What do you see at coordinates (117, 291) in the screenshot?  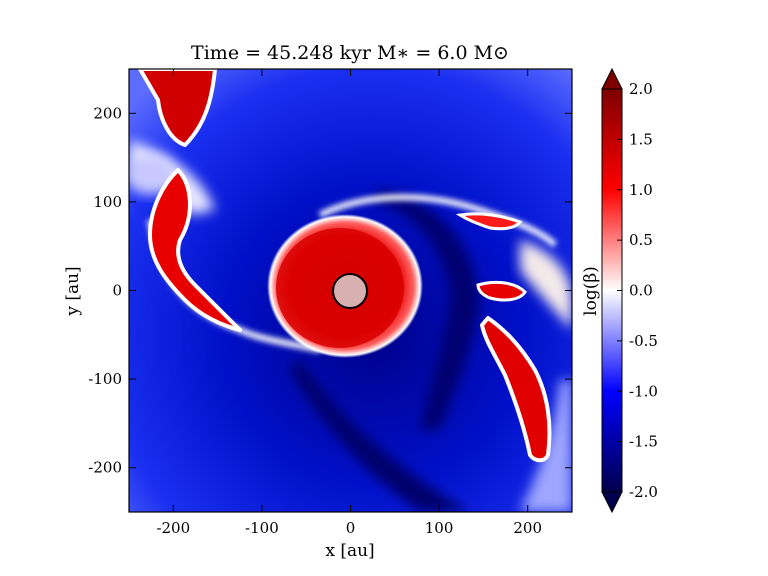 I see `y-tick-label: 0` at bounding box center [117, 291].